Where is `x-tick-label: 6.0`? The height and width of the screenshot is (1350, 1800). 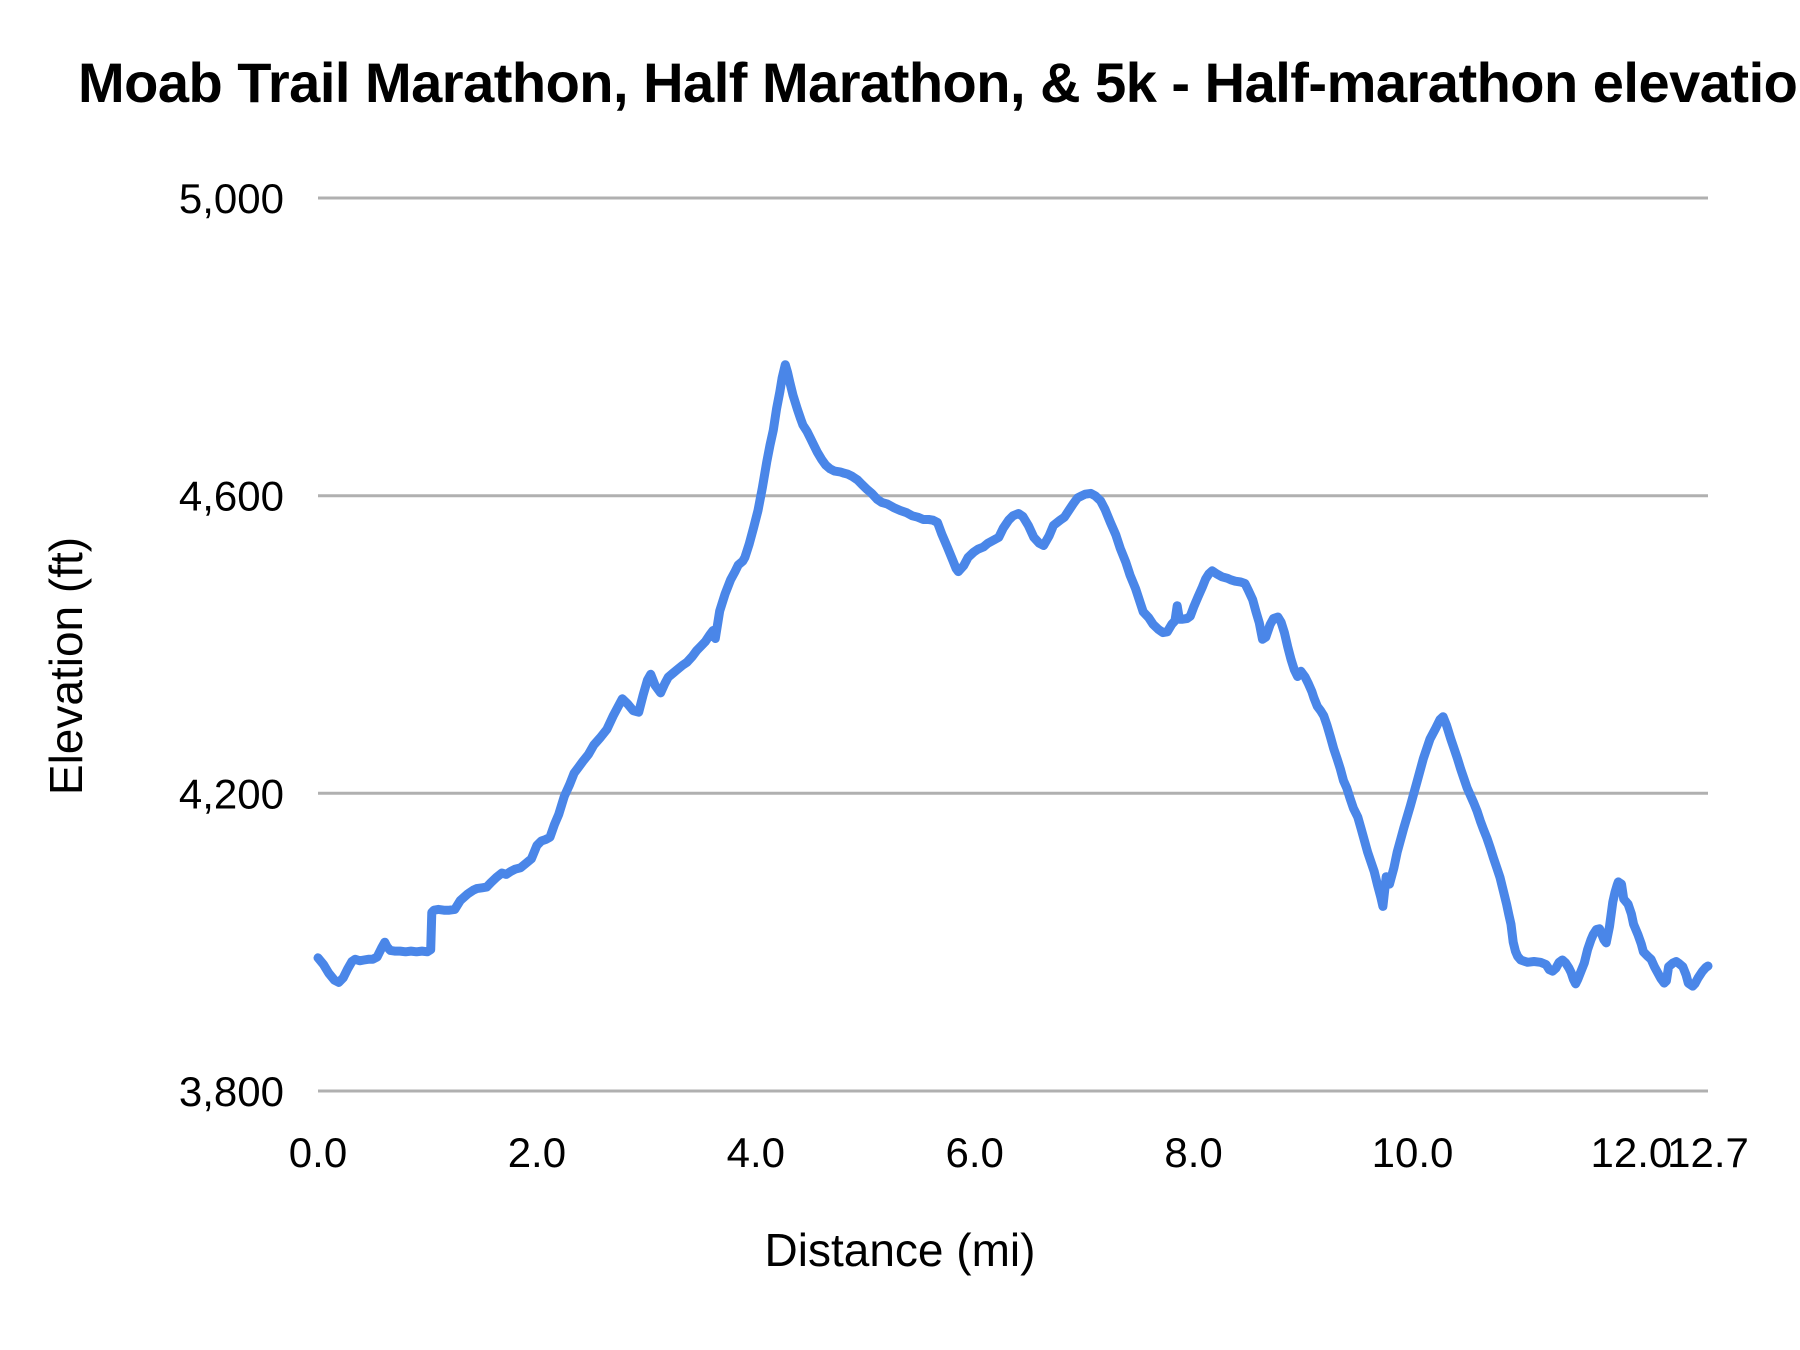 x-tick-label: 6.0 is located at coordinates (975, 1152).